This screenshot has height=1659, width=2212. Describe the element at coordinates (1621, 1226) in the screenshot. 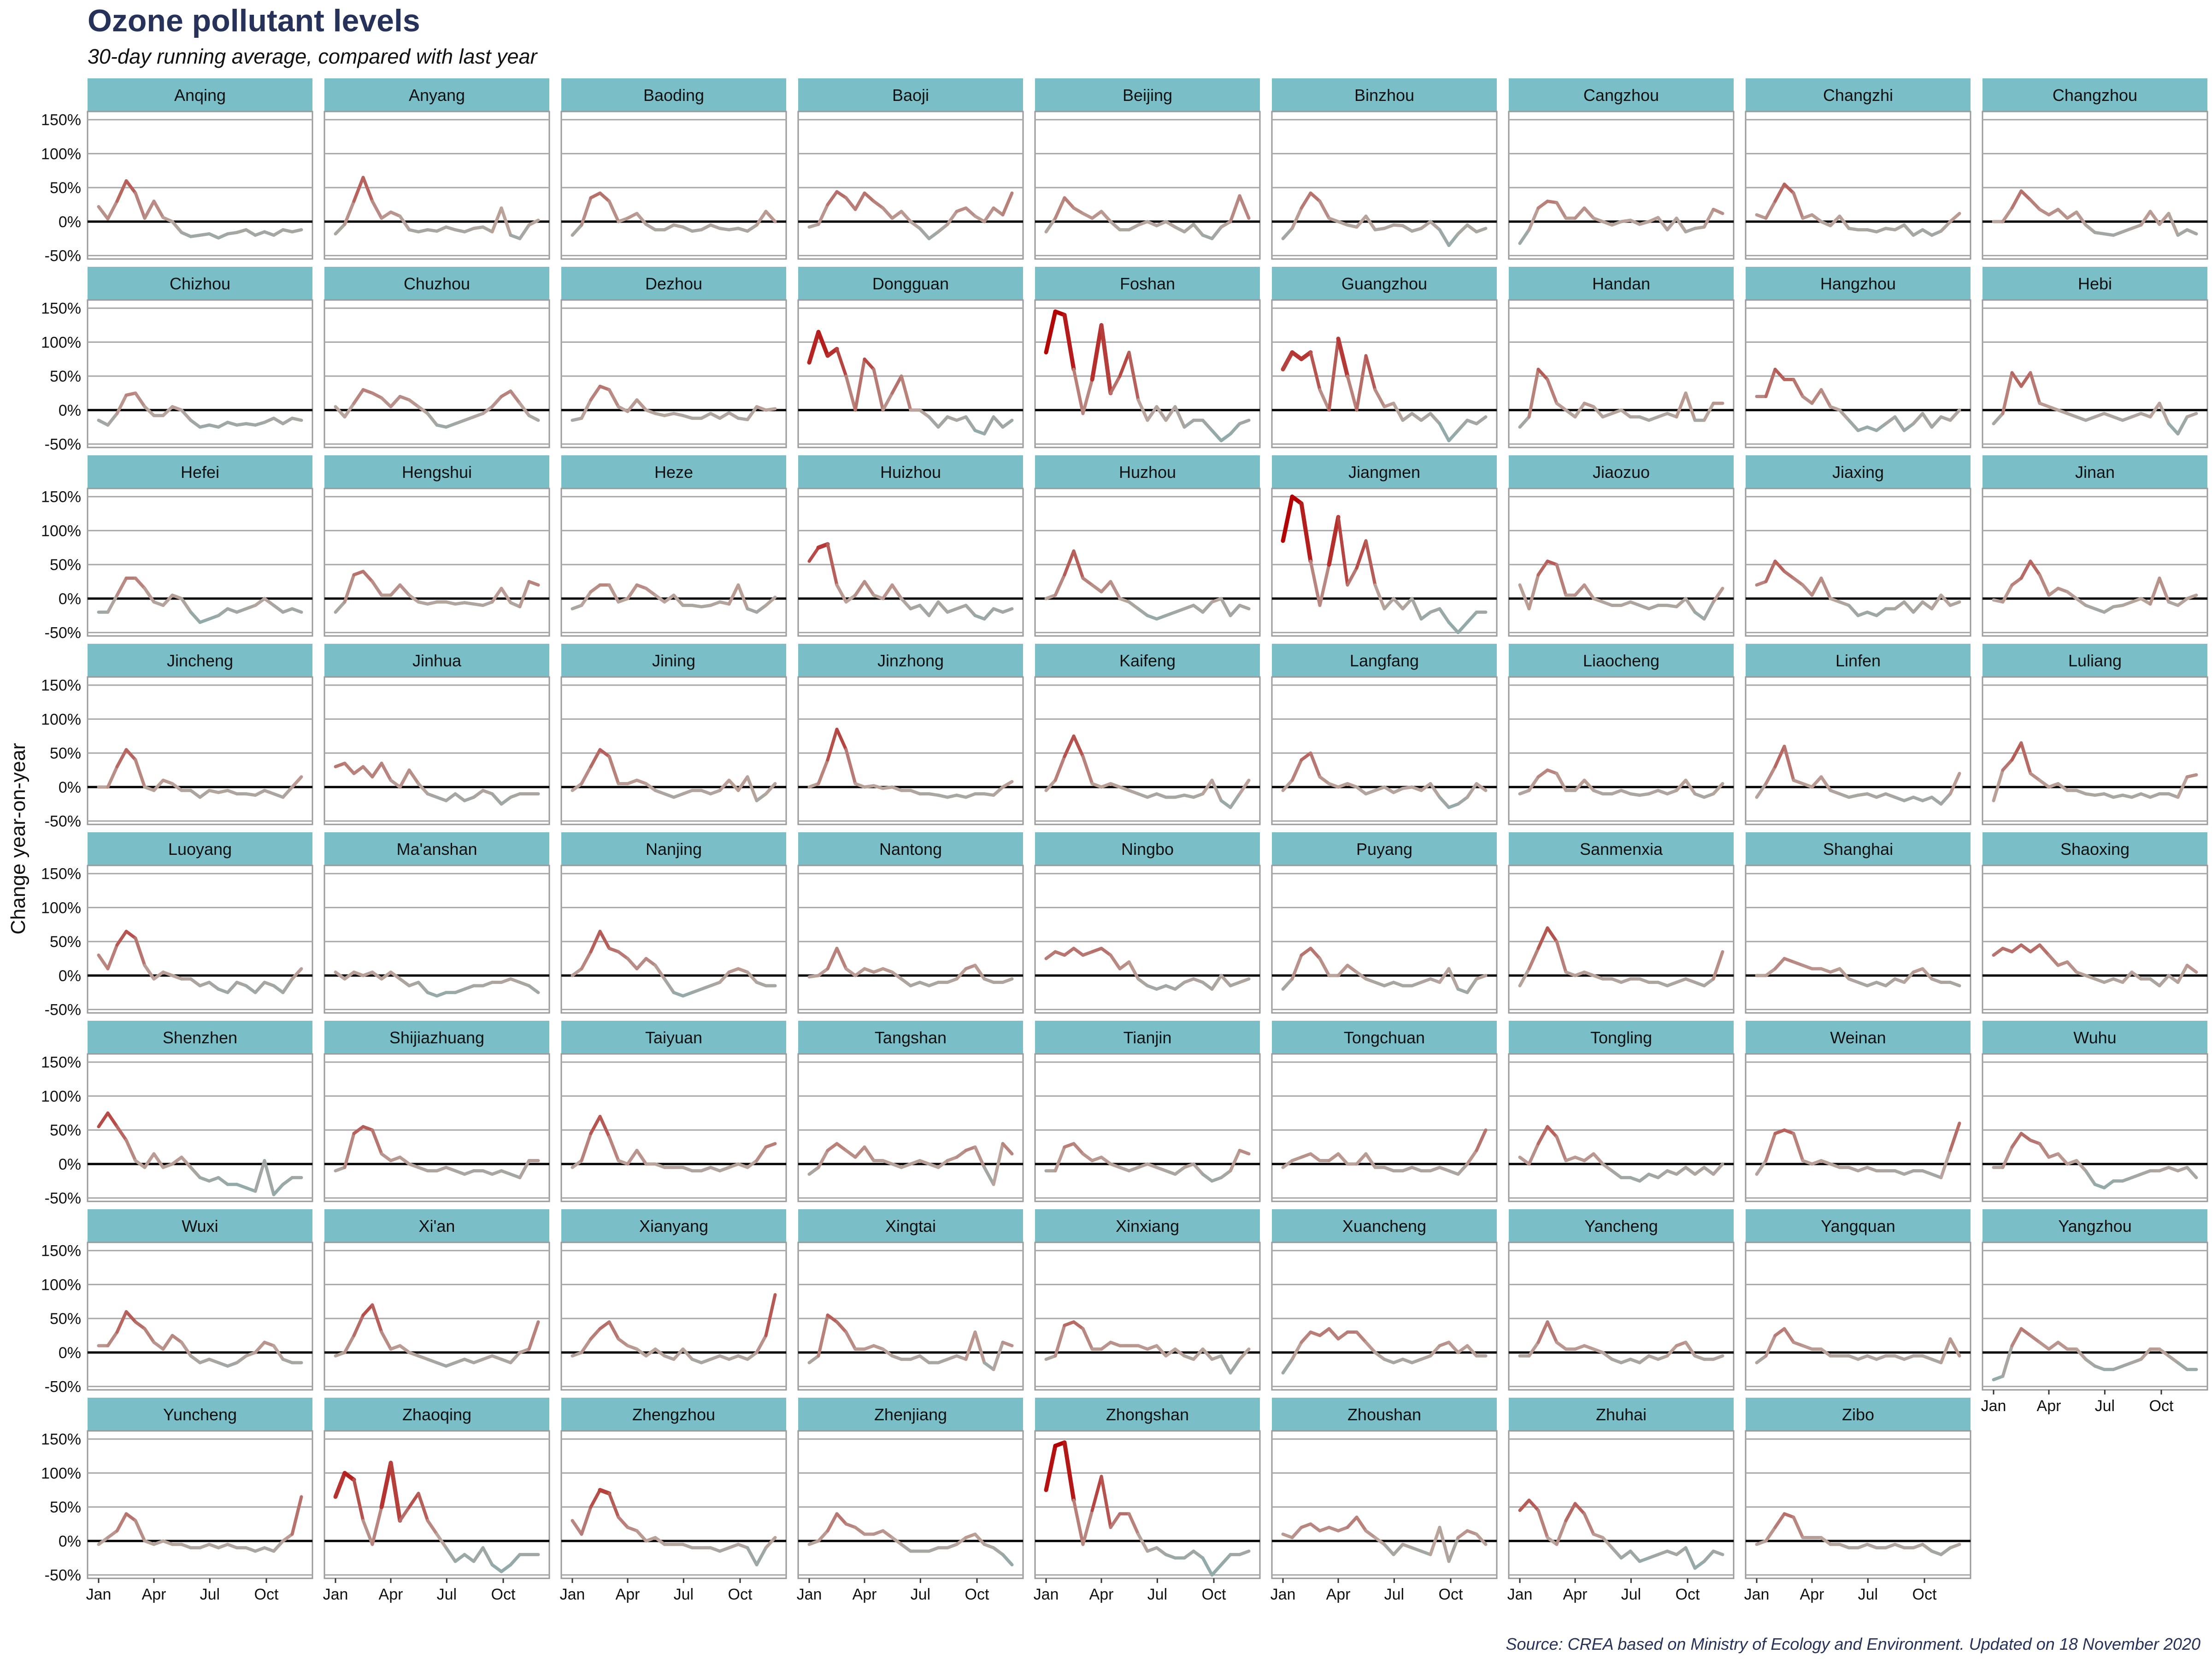

I see `panel-title: Yancheng` at that location.